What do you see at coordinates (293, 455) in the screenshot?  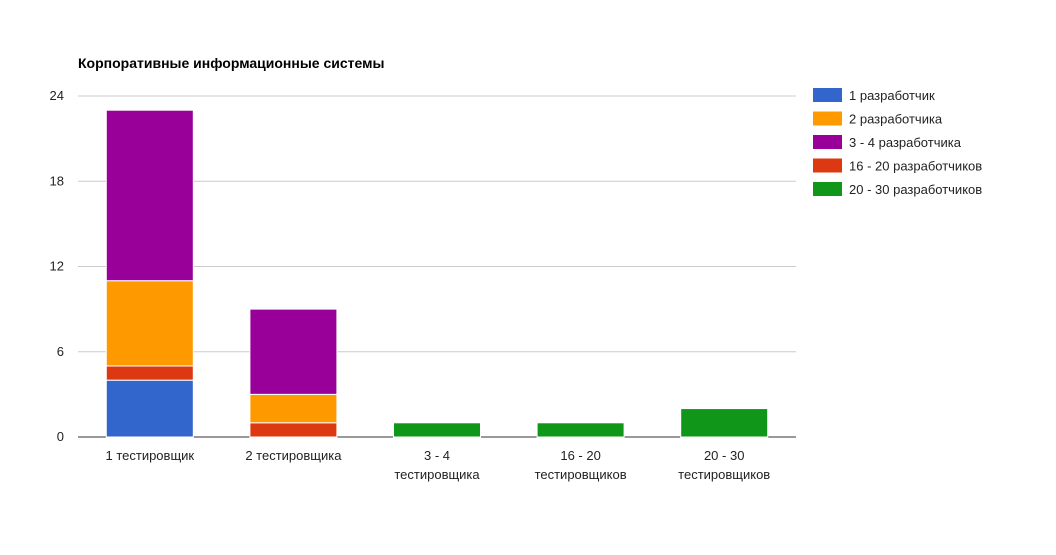 I see `x-category-label: 2 тестировщика` at bounding box center [293, 455].